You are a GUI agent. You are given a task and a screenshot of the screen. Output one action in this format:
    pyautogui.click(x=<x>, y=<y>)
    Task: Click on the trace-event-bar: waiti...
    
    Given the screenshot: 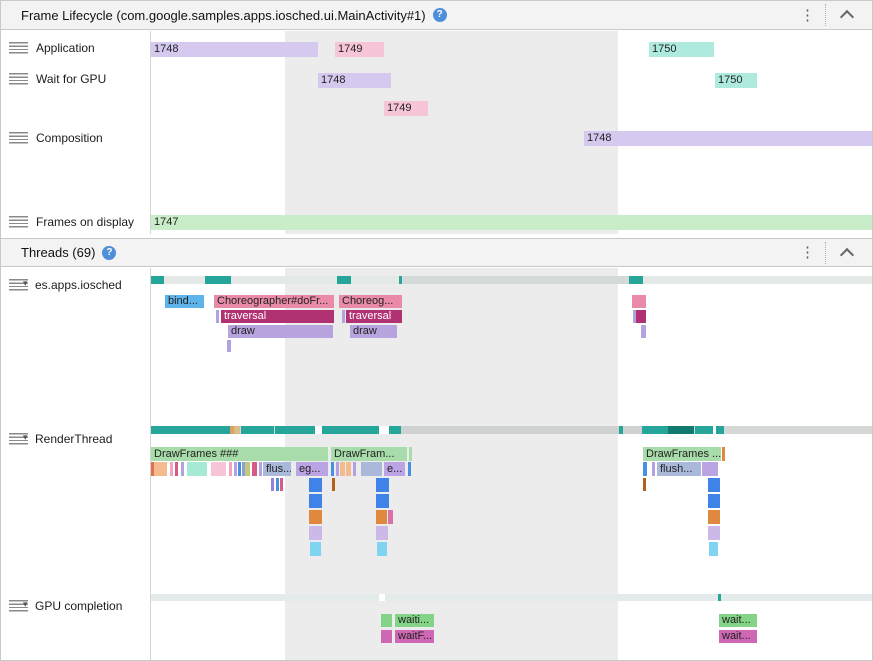 What is the action you would take?
    pyautogui.click(x=414, y=620)
    